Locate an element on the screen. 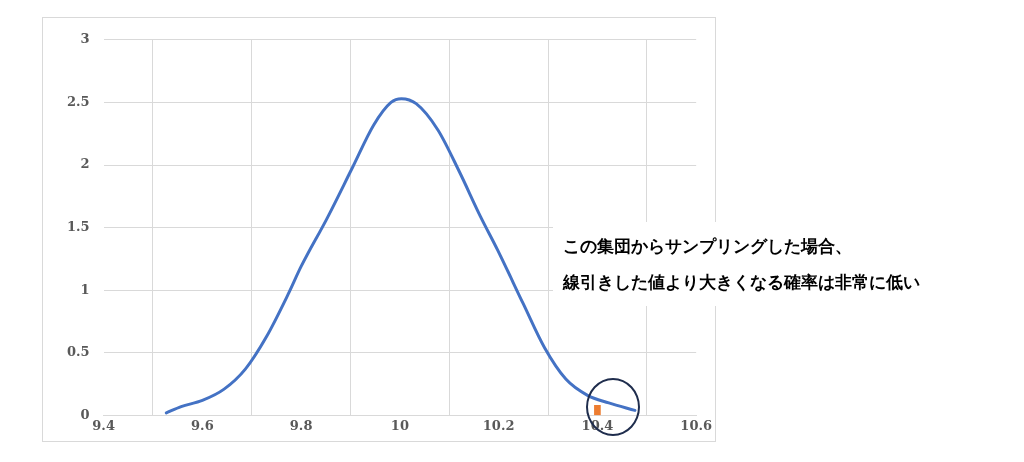 The image size is (1024, 462). y-tick-label: 3 is located at coordinates (85, 39).